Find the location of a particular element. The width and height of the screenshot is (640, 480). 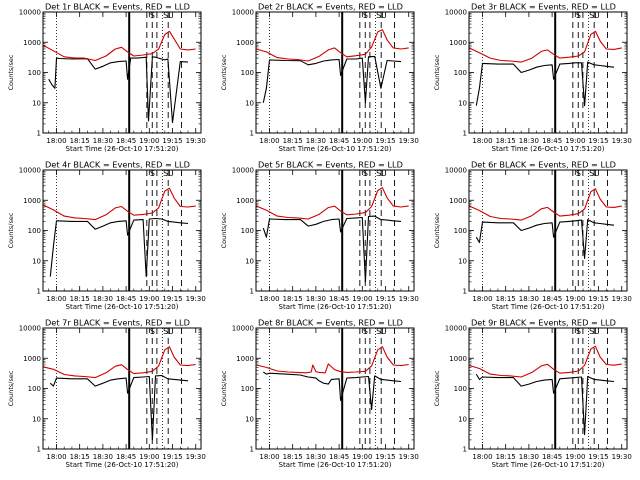

panel-title: Det 6r BLACK = Events, RED = LLD is located at coordinates (543, 165).